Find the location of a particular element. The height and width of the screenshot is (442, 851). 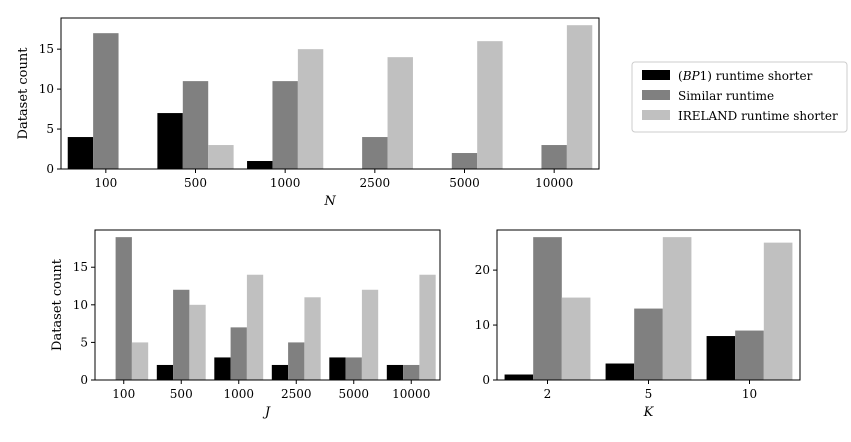

x-axis-label: K is located at coordinates (649, 412).